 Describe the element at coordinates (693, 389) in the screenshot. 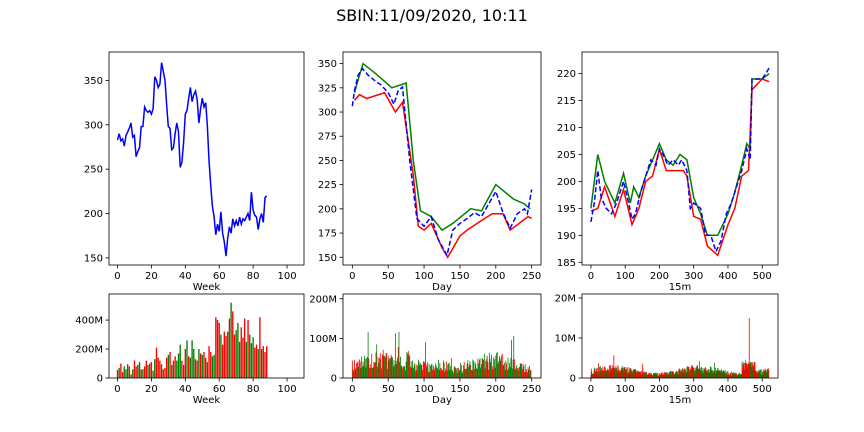

I see `15m-volume-x-tick-label: 300` at that location.